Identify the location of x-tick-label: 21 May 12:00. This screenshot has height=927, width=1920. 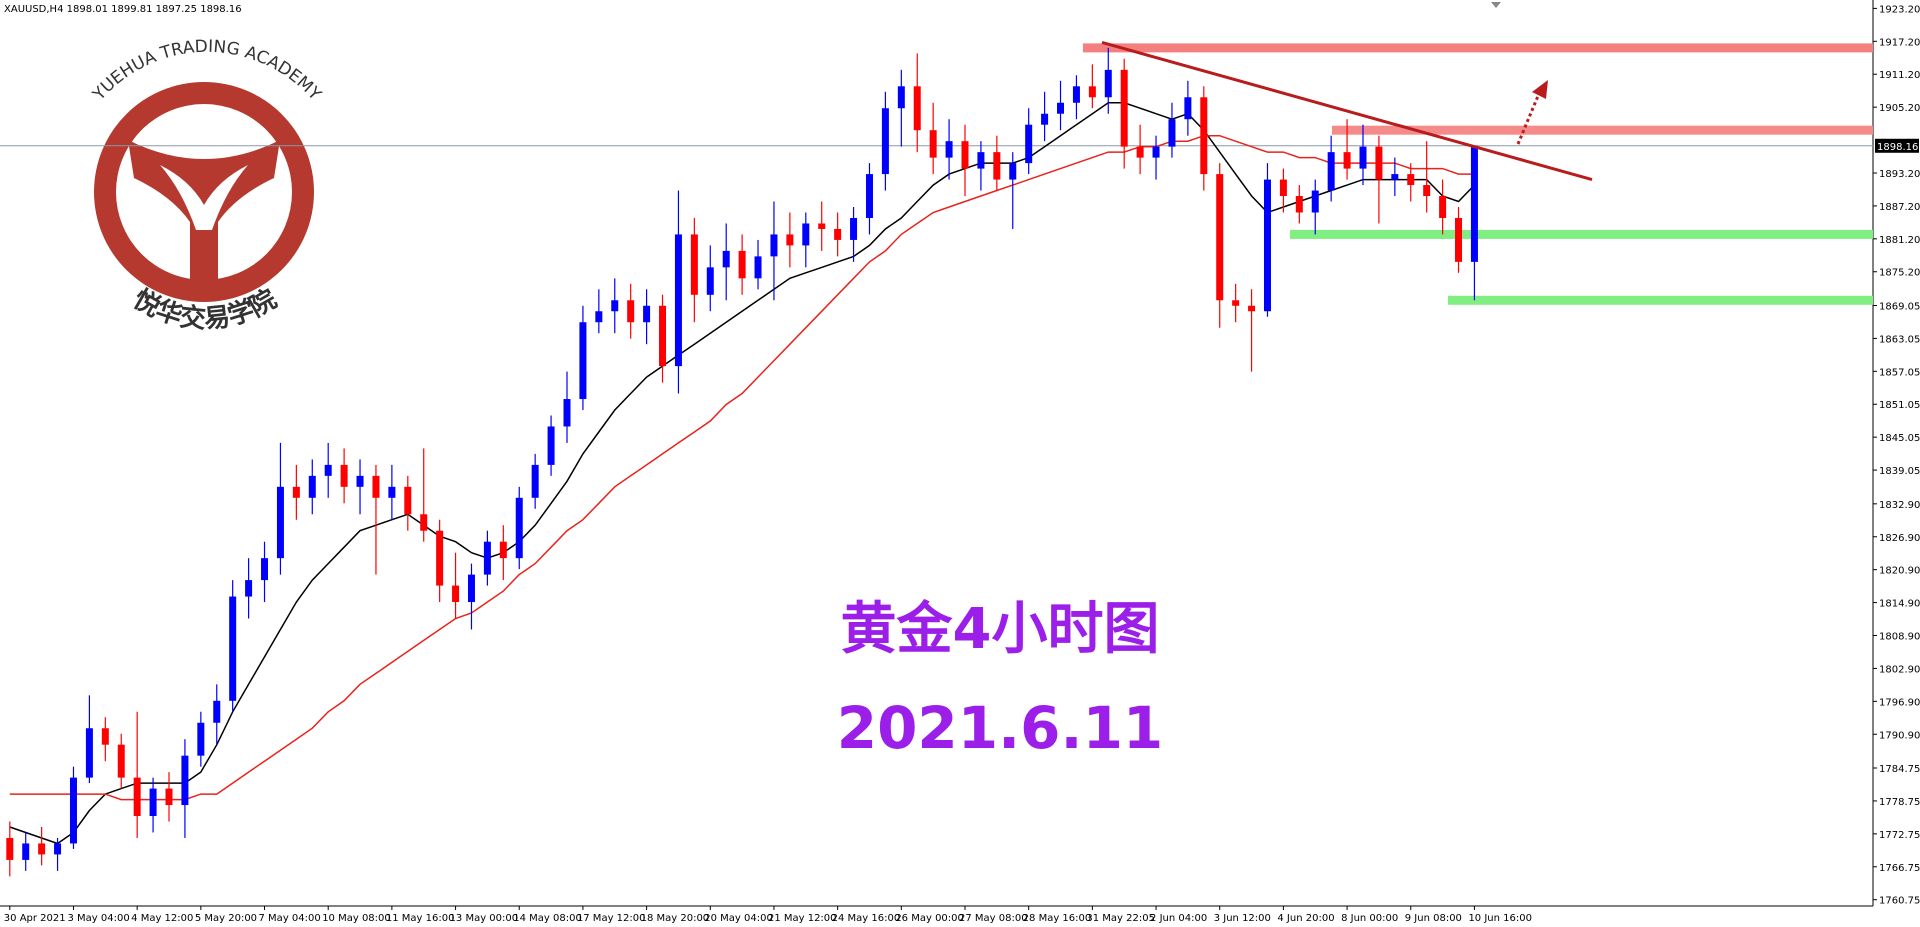
(802, 918).